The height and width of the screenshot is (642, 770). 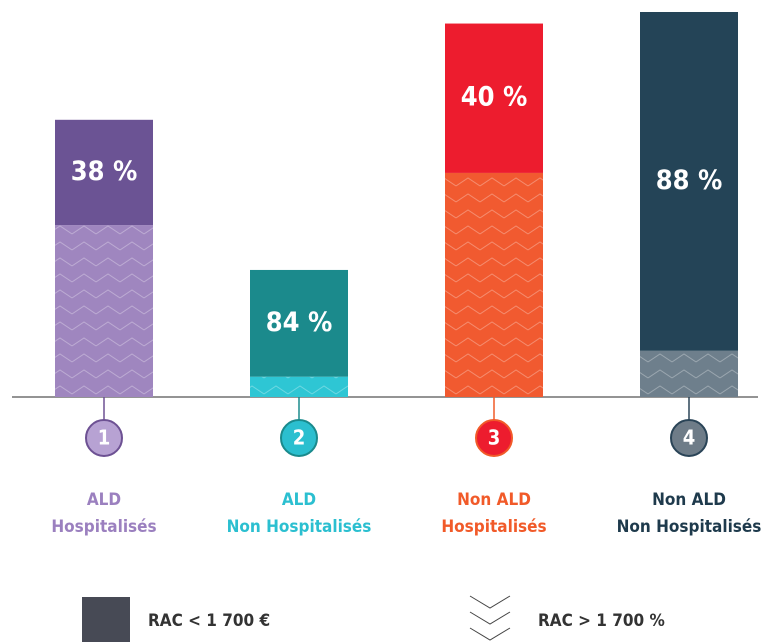 I want to click on marker-number: 4, so click(x=689, y=438).